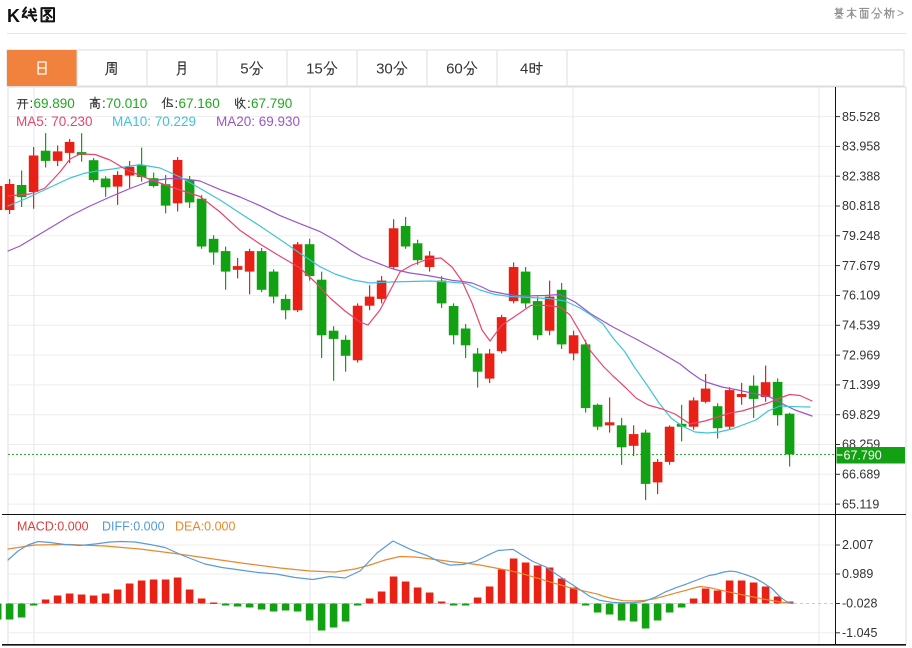 The image size is (912, 648). Describe the element at coordinates (861, 117) in the screenshot. I see `svg-text: 85.528` at that location.